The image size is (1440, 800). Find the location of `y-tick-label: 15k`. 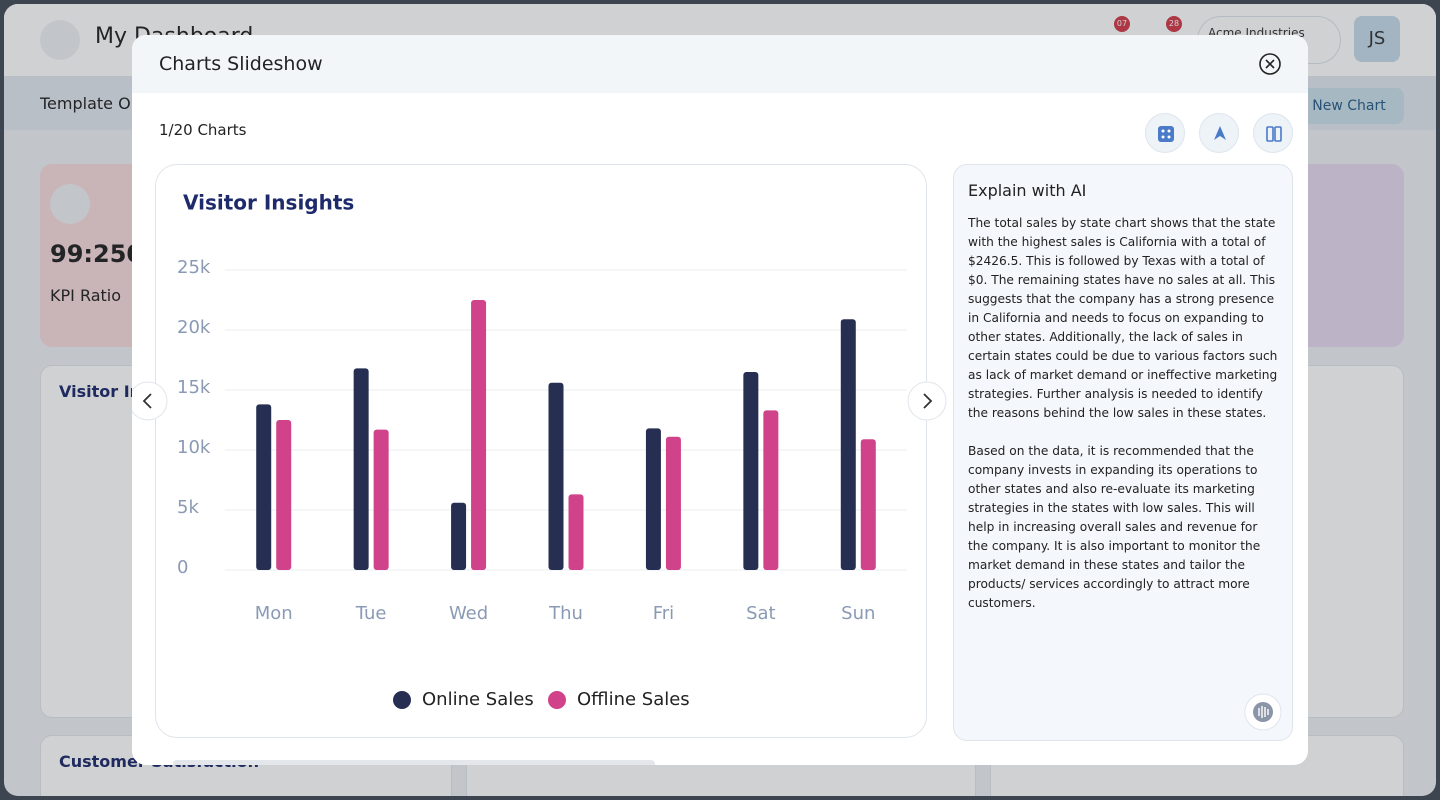

y-tick-label: 15k is located at coordinates (194, 387).